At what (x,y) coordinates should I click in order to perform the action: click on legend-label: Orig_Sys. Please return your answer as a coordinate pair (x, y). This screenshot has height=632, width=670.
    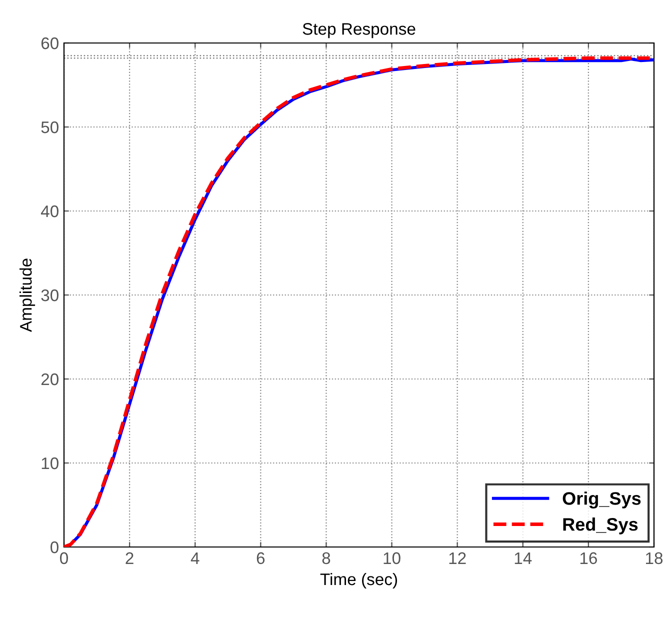
    Looking at the image, I should click on (601, 500).